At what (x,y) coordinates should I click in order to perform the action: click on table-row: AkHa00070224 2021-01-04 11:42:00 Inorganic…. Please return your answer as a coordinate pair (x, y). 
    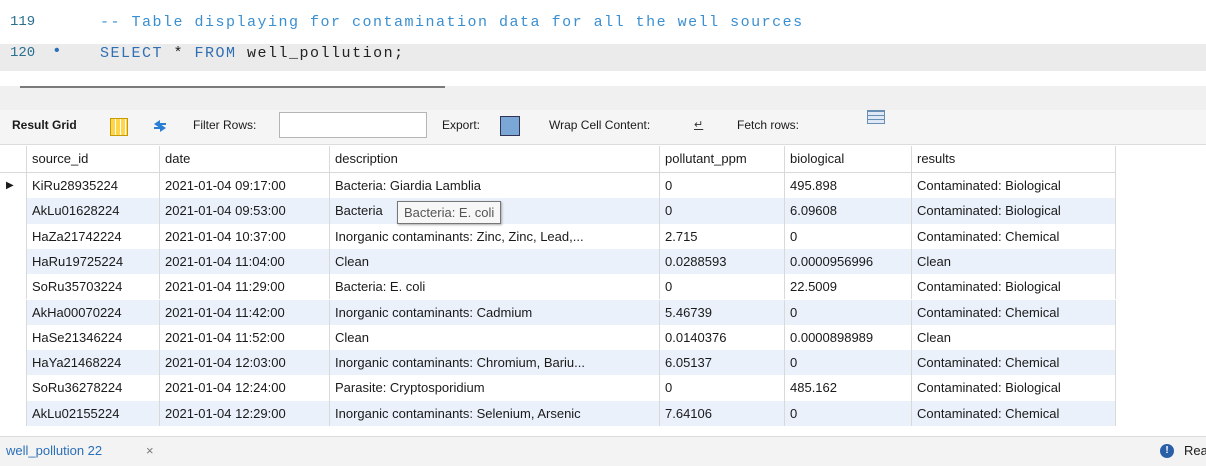
    Looking at the image, I should click on (558, 312).